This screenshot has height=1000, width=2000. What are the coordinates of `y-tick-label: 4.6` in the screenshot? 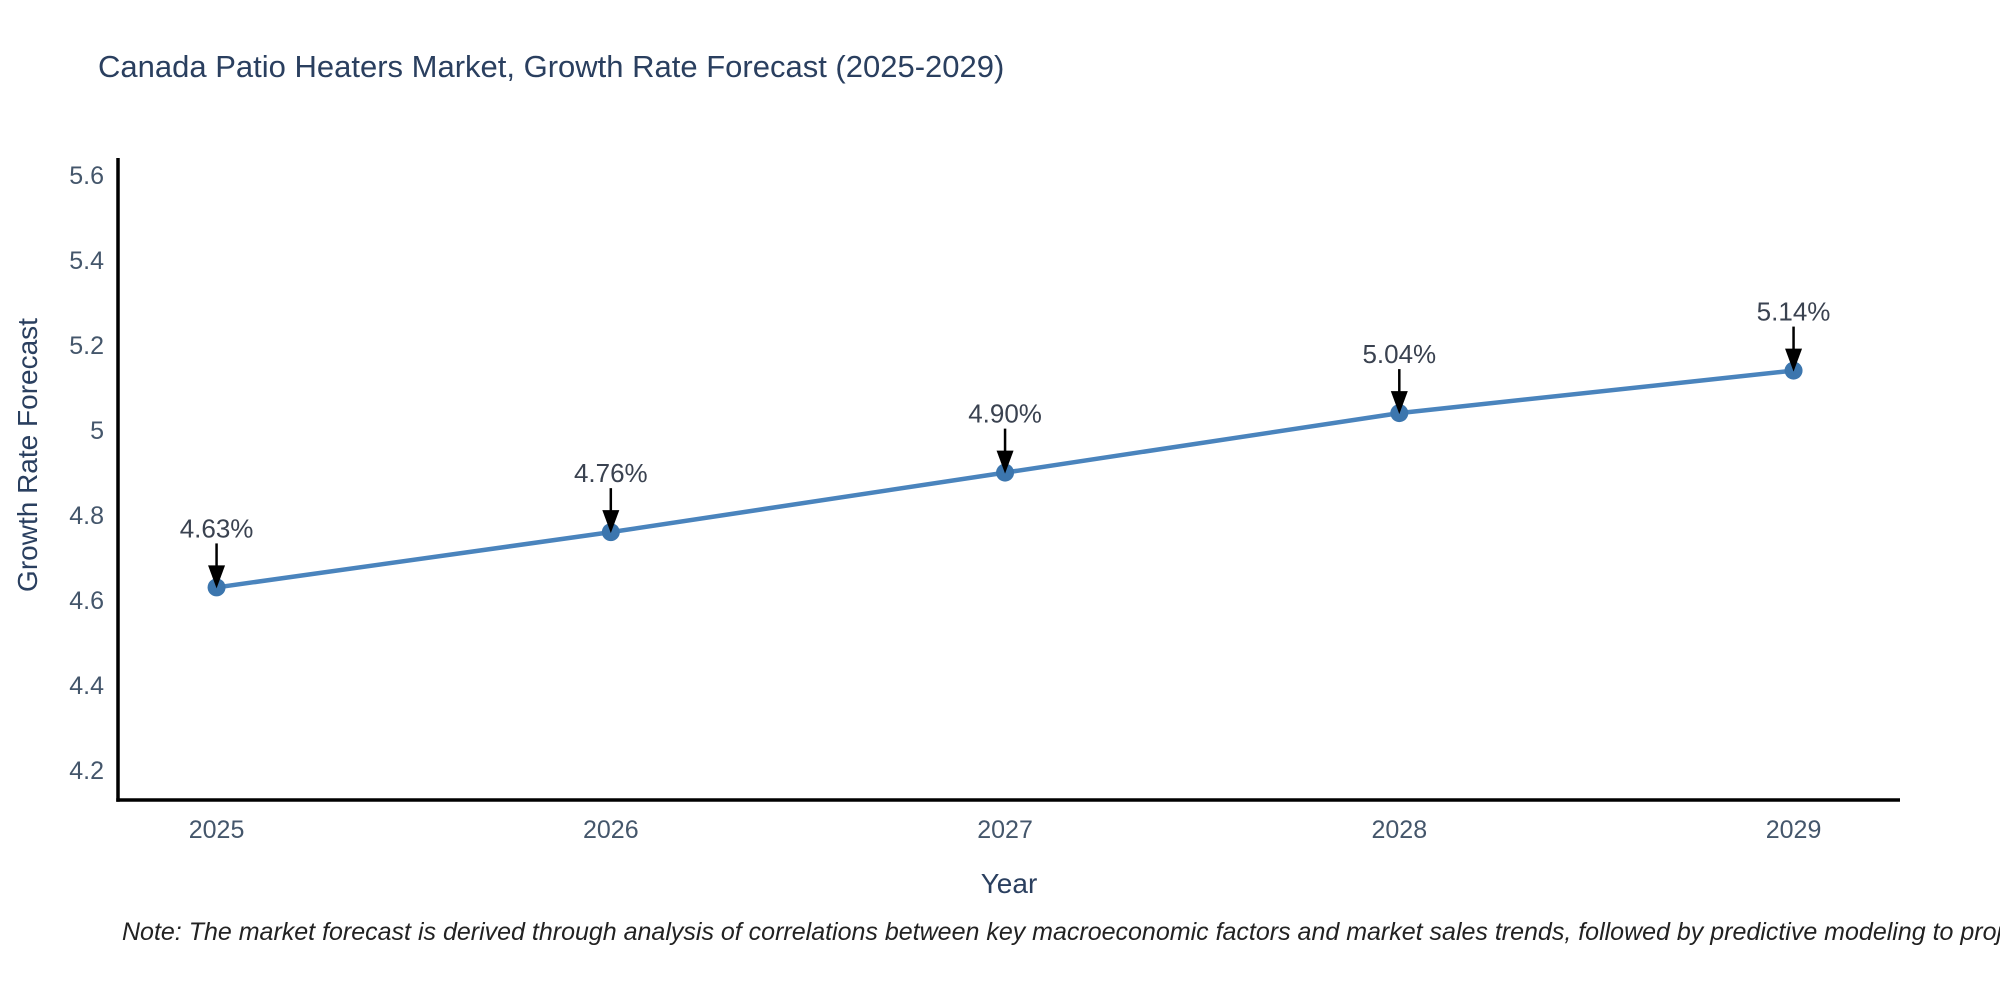 It's located at (86, 601).